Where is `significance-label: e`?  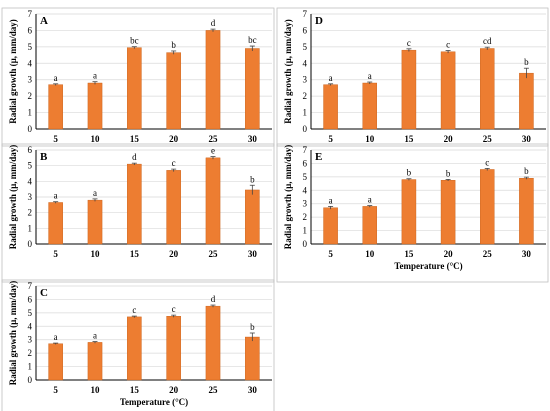
significance-label: e is located at coordinates (213, 151).